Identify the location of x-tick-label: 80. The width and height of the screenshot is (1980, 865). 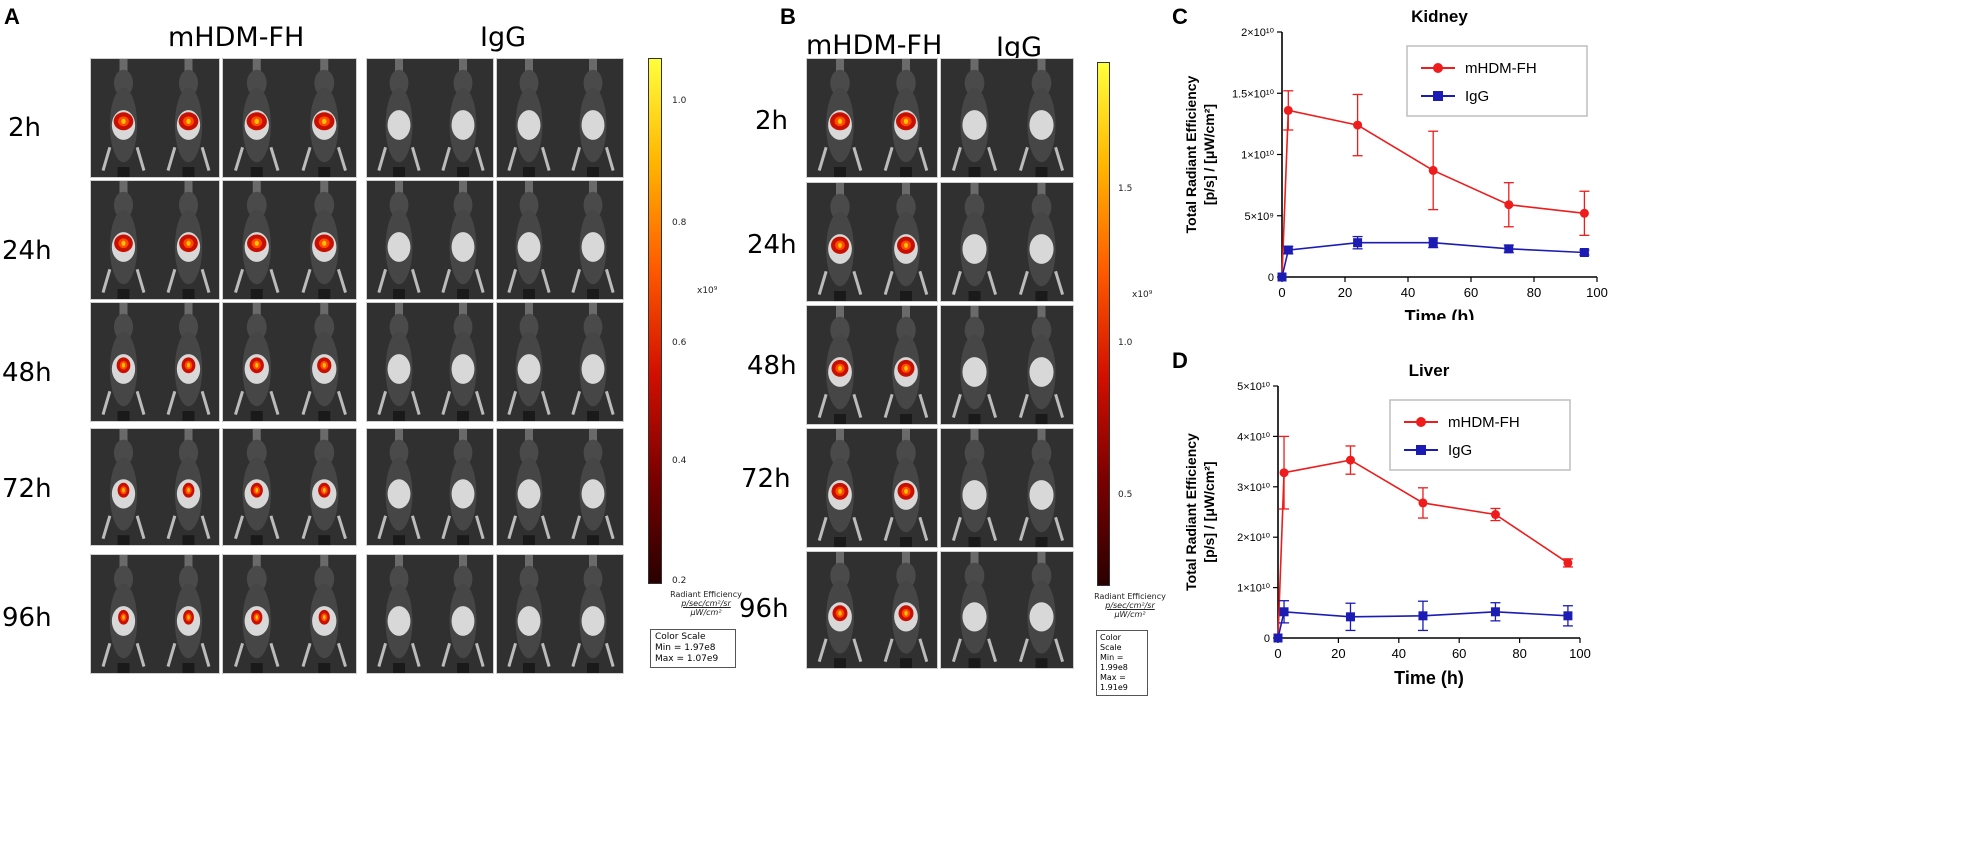
(1534, 292).